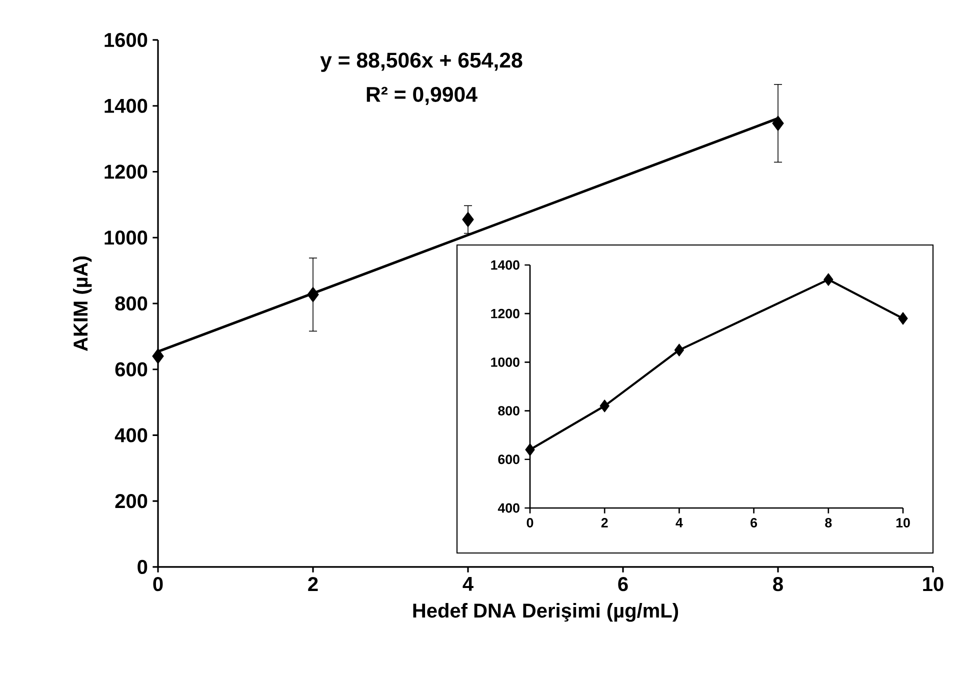 This screenshot has height=673, width=965. What do you see at coordinates (545, 612) in the screenshot?
I see `x-axis-title: Hedef DNA Derişimi (µg/mL)` at bounding box center [545, 612].